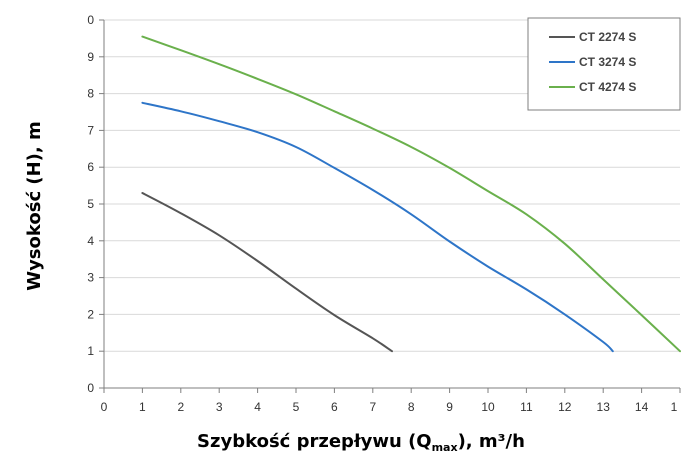 The width and height of the screenshot is (681, 452). I want to click on x-tick-label: 9, so click(449, 407).